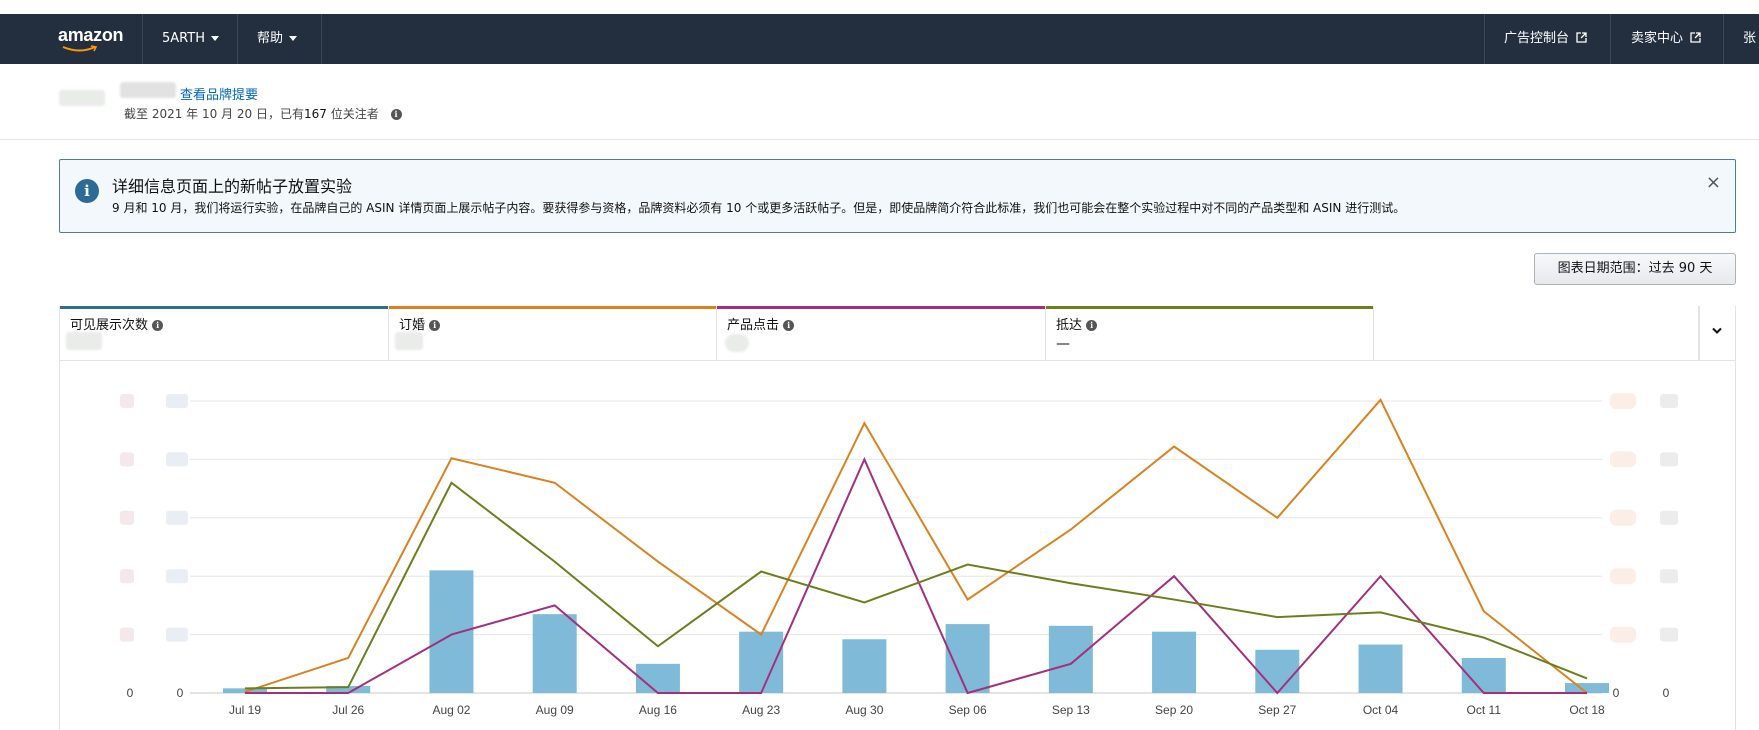  I want to click on logo-text: amazon, so click(91, 35).